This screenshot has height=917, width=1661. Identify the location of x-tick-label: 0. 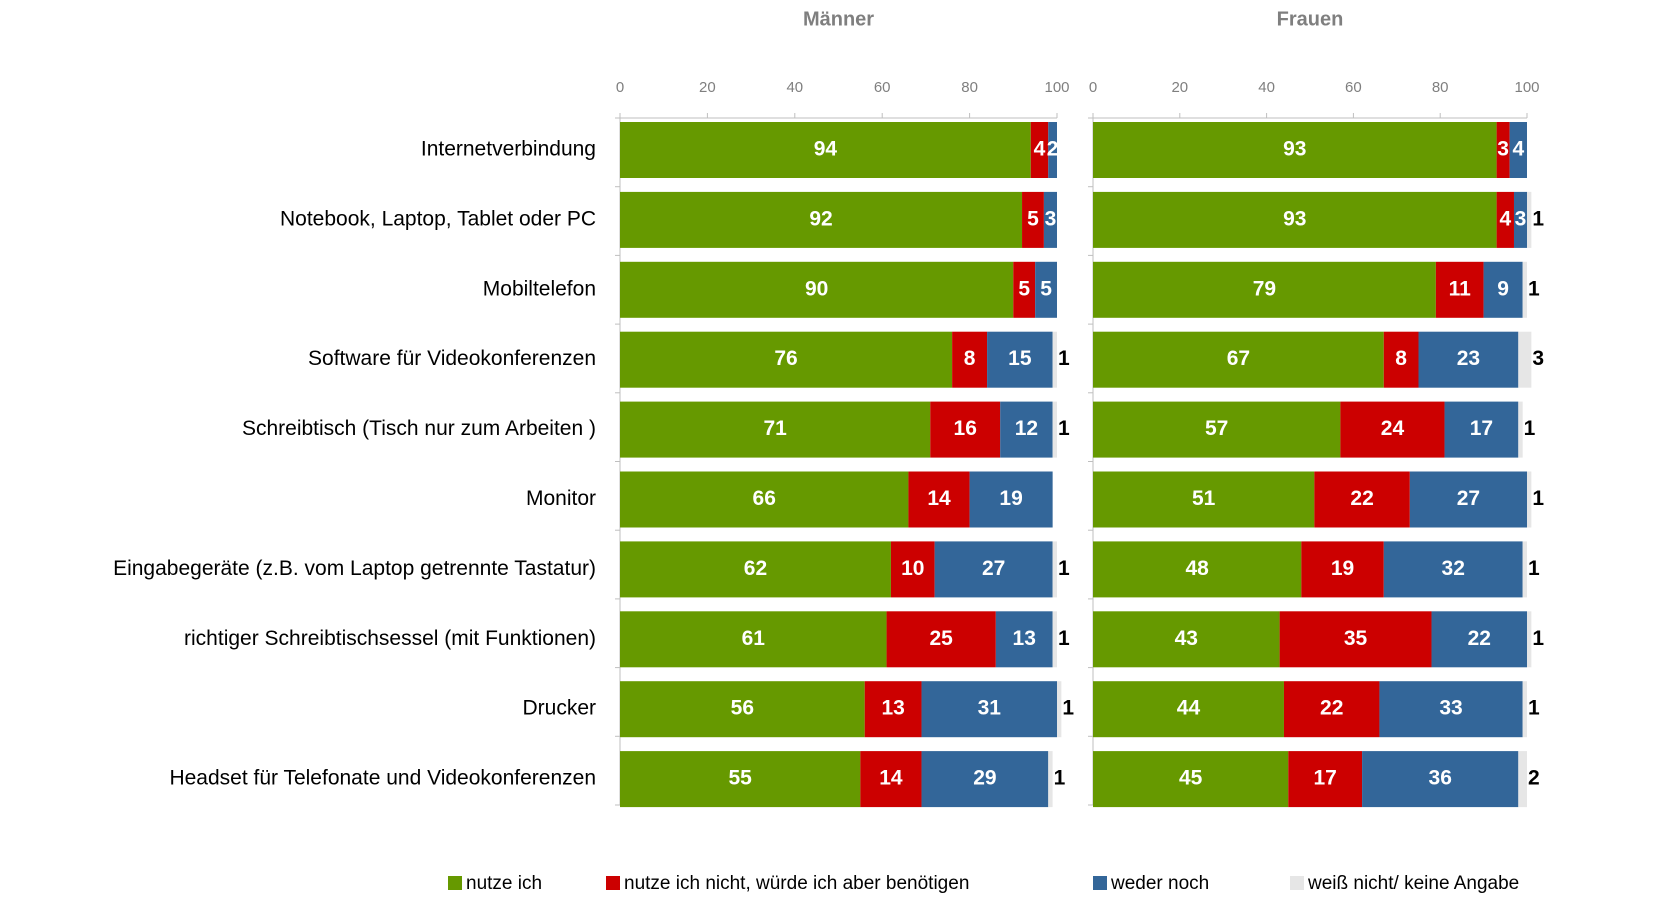
(1093, 87).